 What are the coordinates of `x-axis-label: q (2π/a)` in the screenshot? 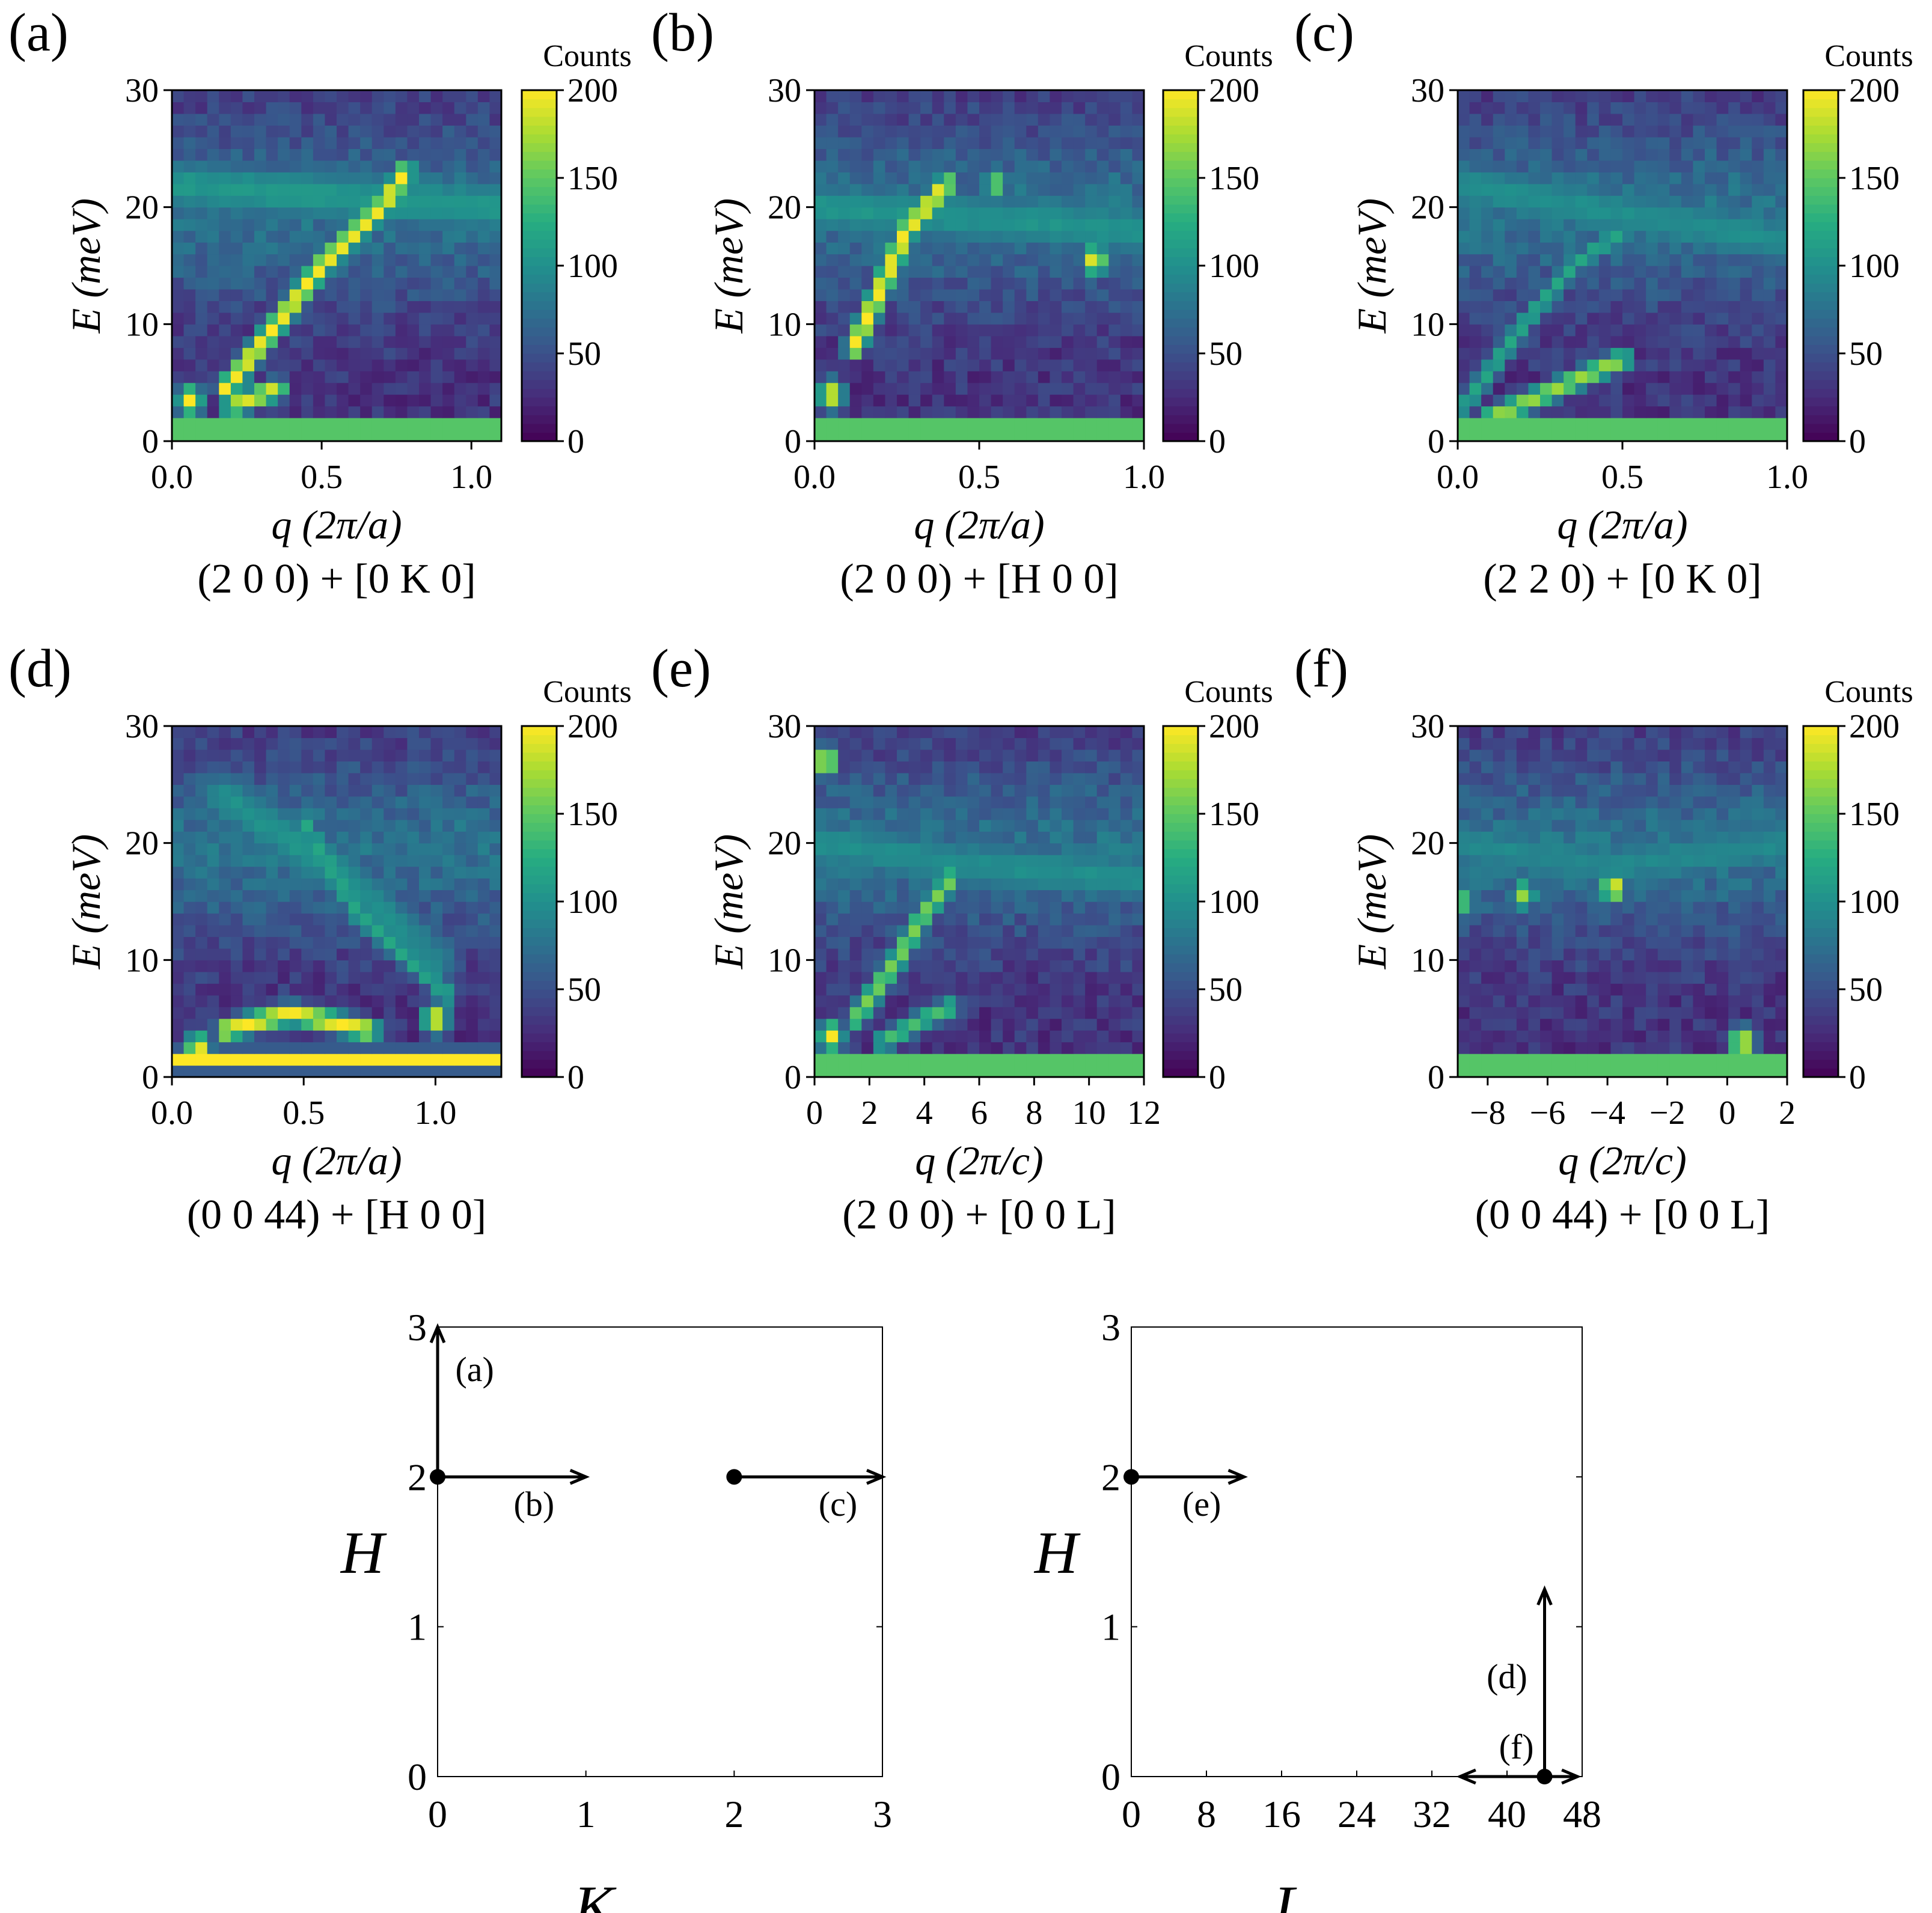 It's located at (336, 525).